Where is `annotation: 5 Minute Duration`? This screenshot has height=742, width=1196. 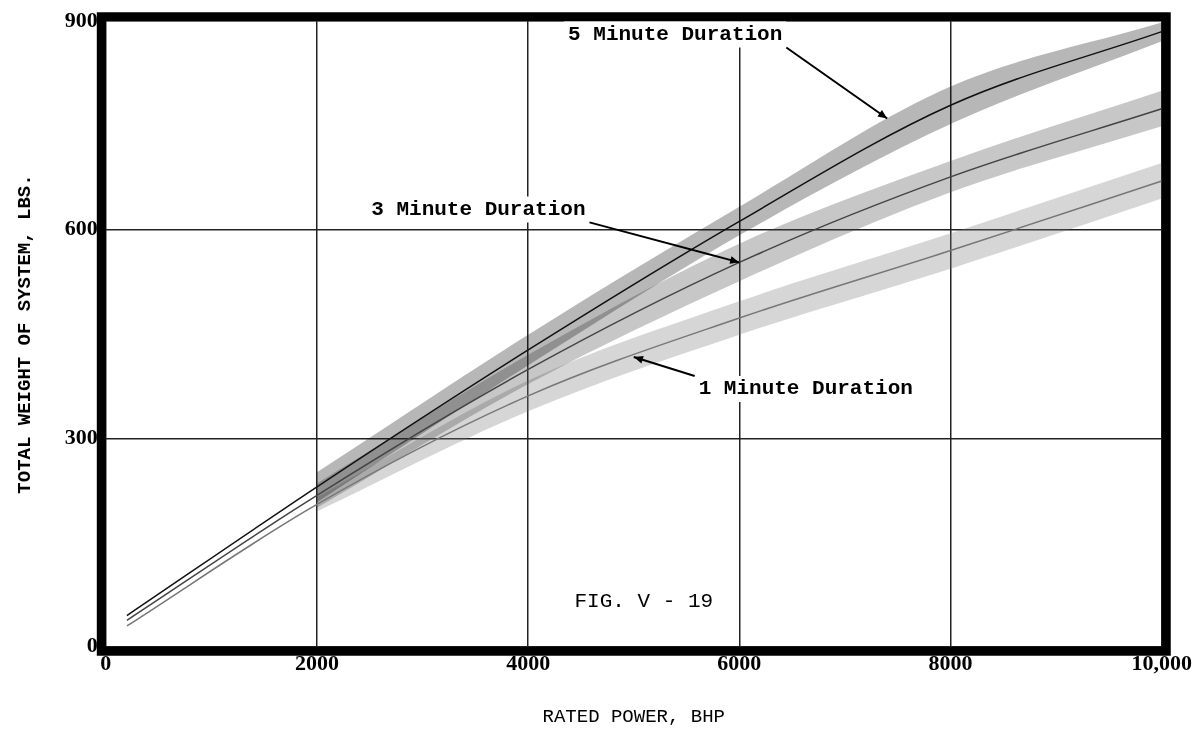 annotation: 5 Minute Duration is located at coordinates (675, 34).